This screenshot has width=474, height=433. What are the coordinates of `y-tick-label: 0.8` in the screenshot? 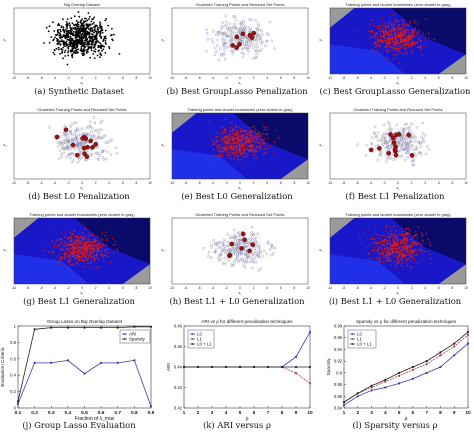 It's located at (13, 342).